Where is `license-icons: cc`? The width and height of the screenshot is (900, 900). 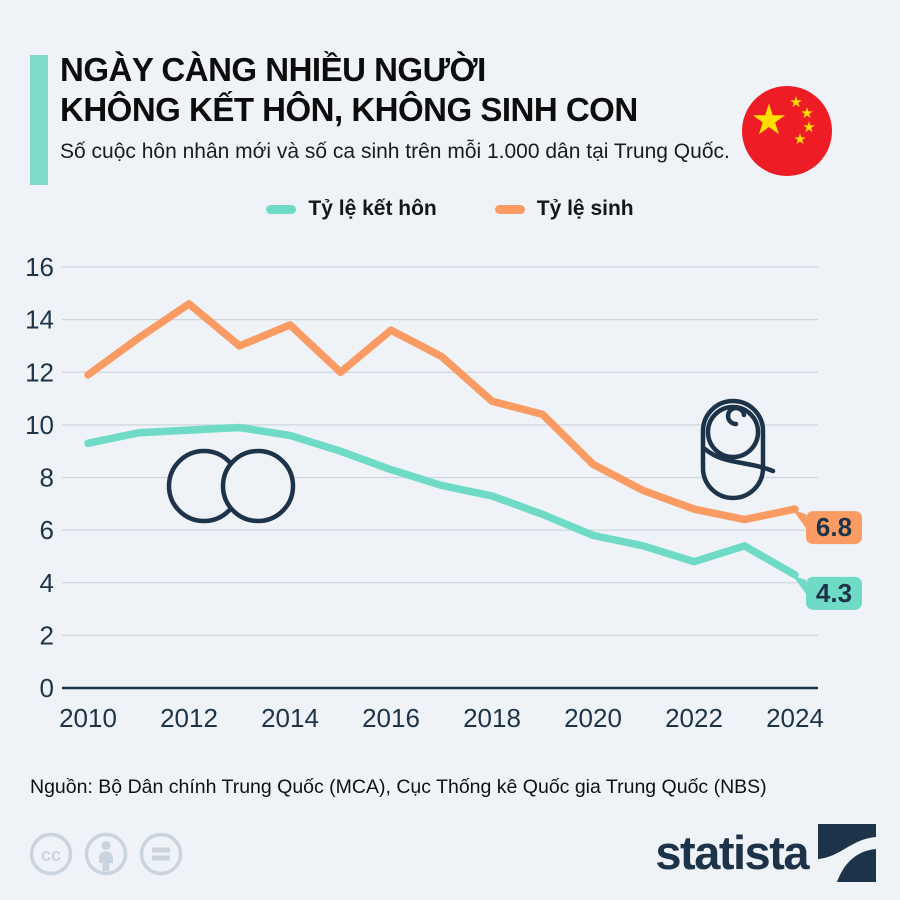 license-icons: cc is located at coordinates (106, 854).